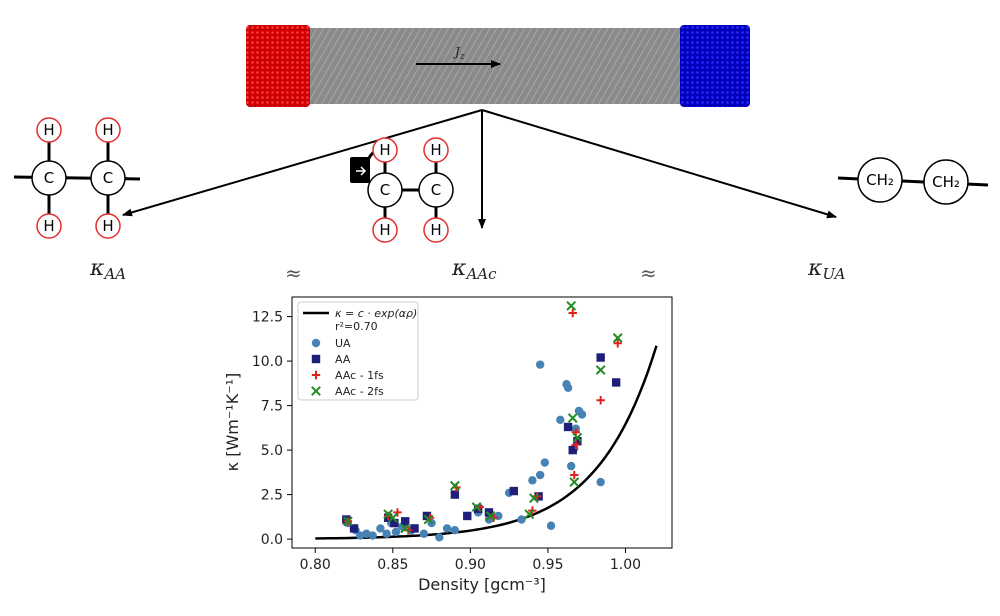 The height and width of the screenshot is (616, 1000). I want to click on legend-label-1: AA, so click(343, 359).